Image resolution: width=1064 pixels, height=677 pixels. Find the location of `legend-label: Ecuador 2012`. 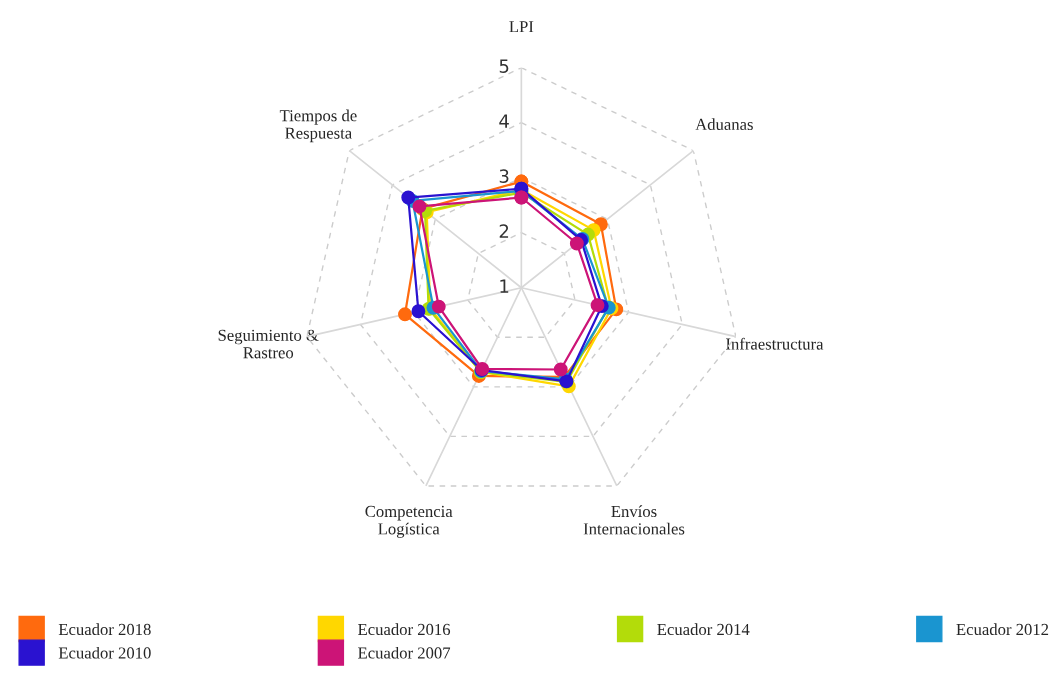

legend-label: Ecuador 2012 is located at coordinates (1002, 629).